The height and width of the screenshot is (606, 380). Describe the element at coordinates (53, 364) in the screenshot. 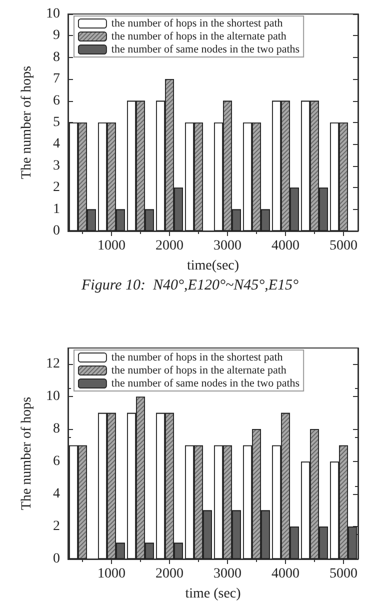

I see `y-tick-label: 12` at that location.